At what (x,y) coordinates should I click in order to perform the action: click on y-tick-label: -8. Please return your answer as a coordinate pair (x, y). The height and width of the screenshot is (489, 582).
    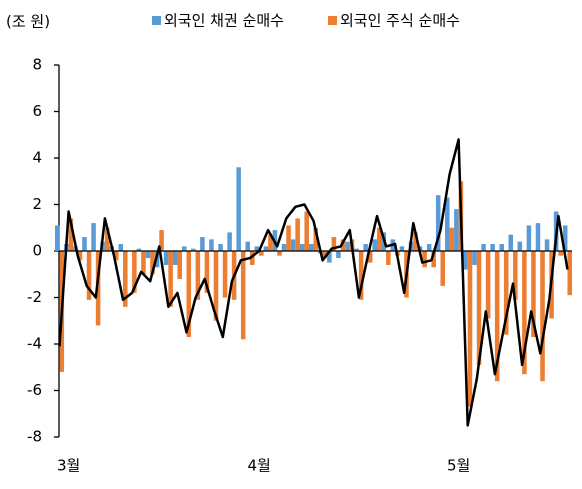
    Looking at the image, I should click on (34, 437).